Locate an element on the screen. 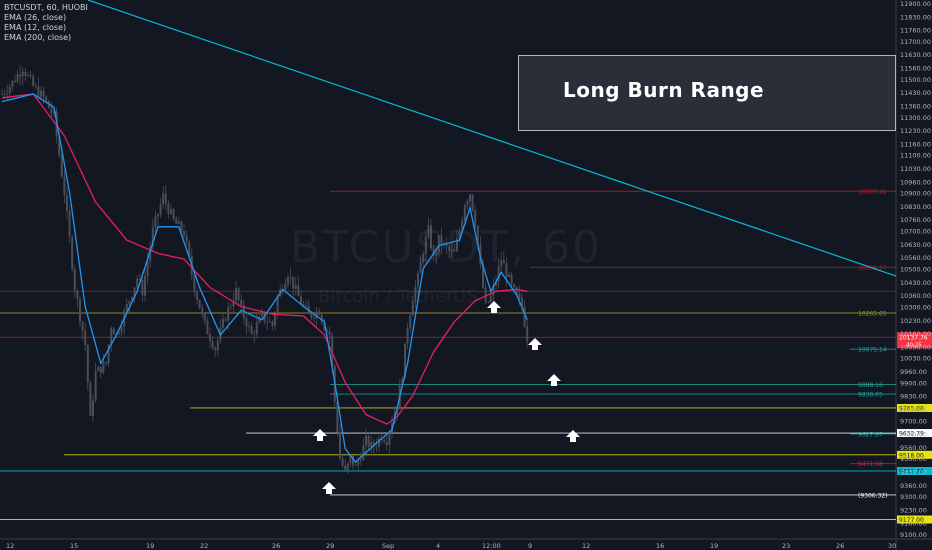 Image resolution: width=932 pixels, height=550 pixels. time-axis: 12 15 19 22 26 29 Sep 4 12:00 9 12 16 19 23 26 30 is located at coordinates (451, 546).